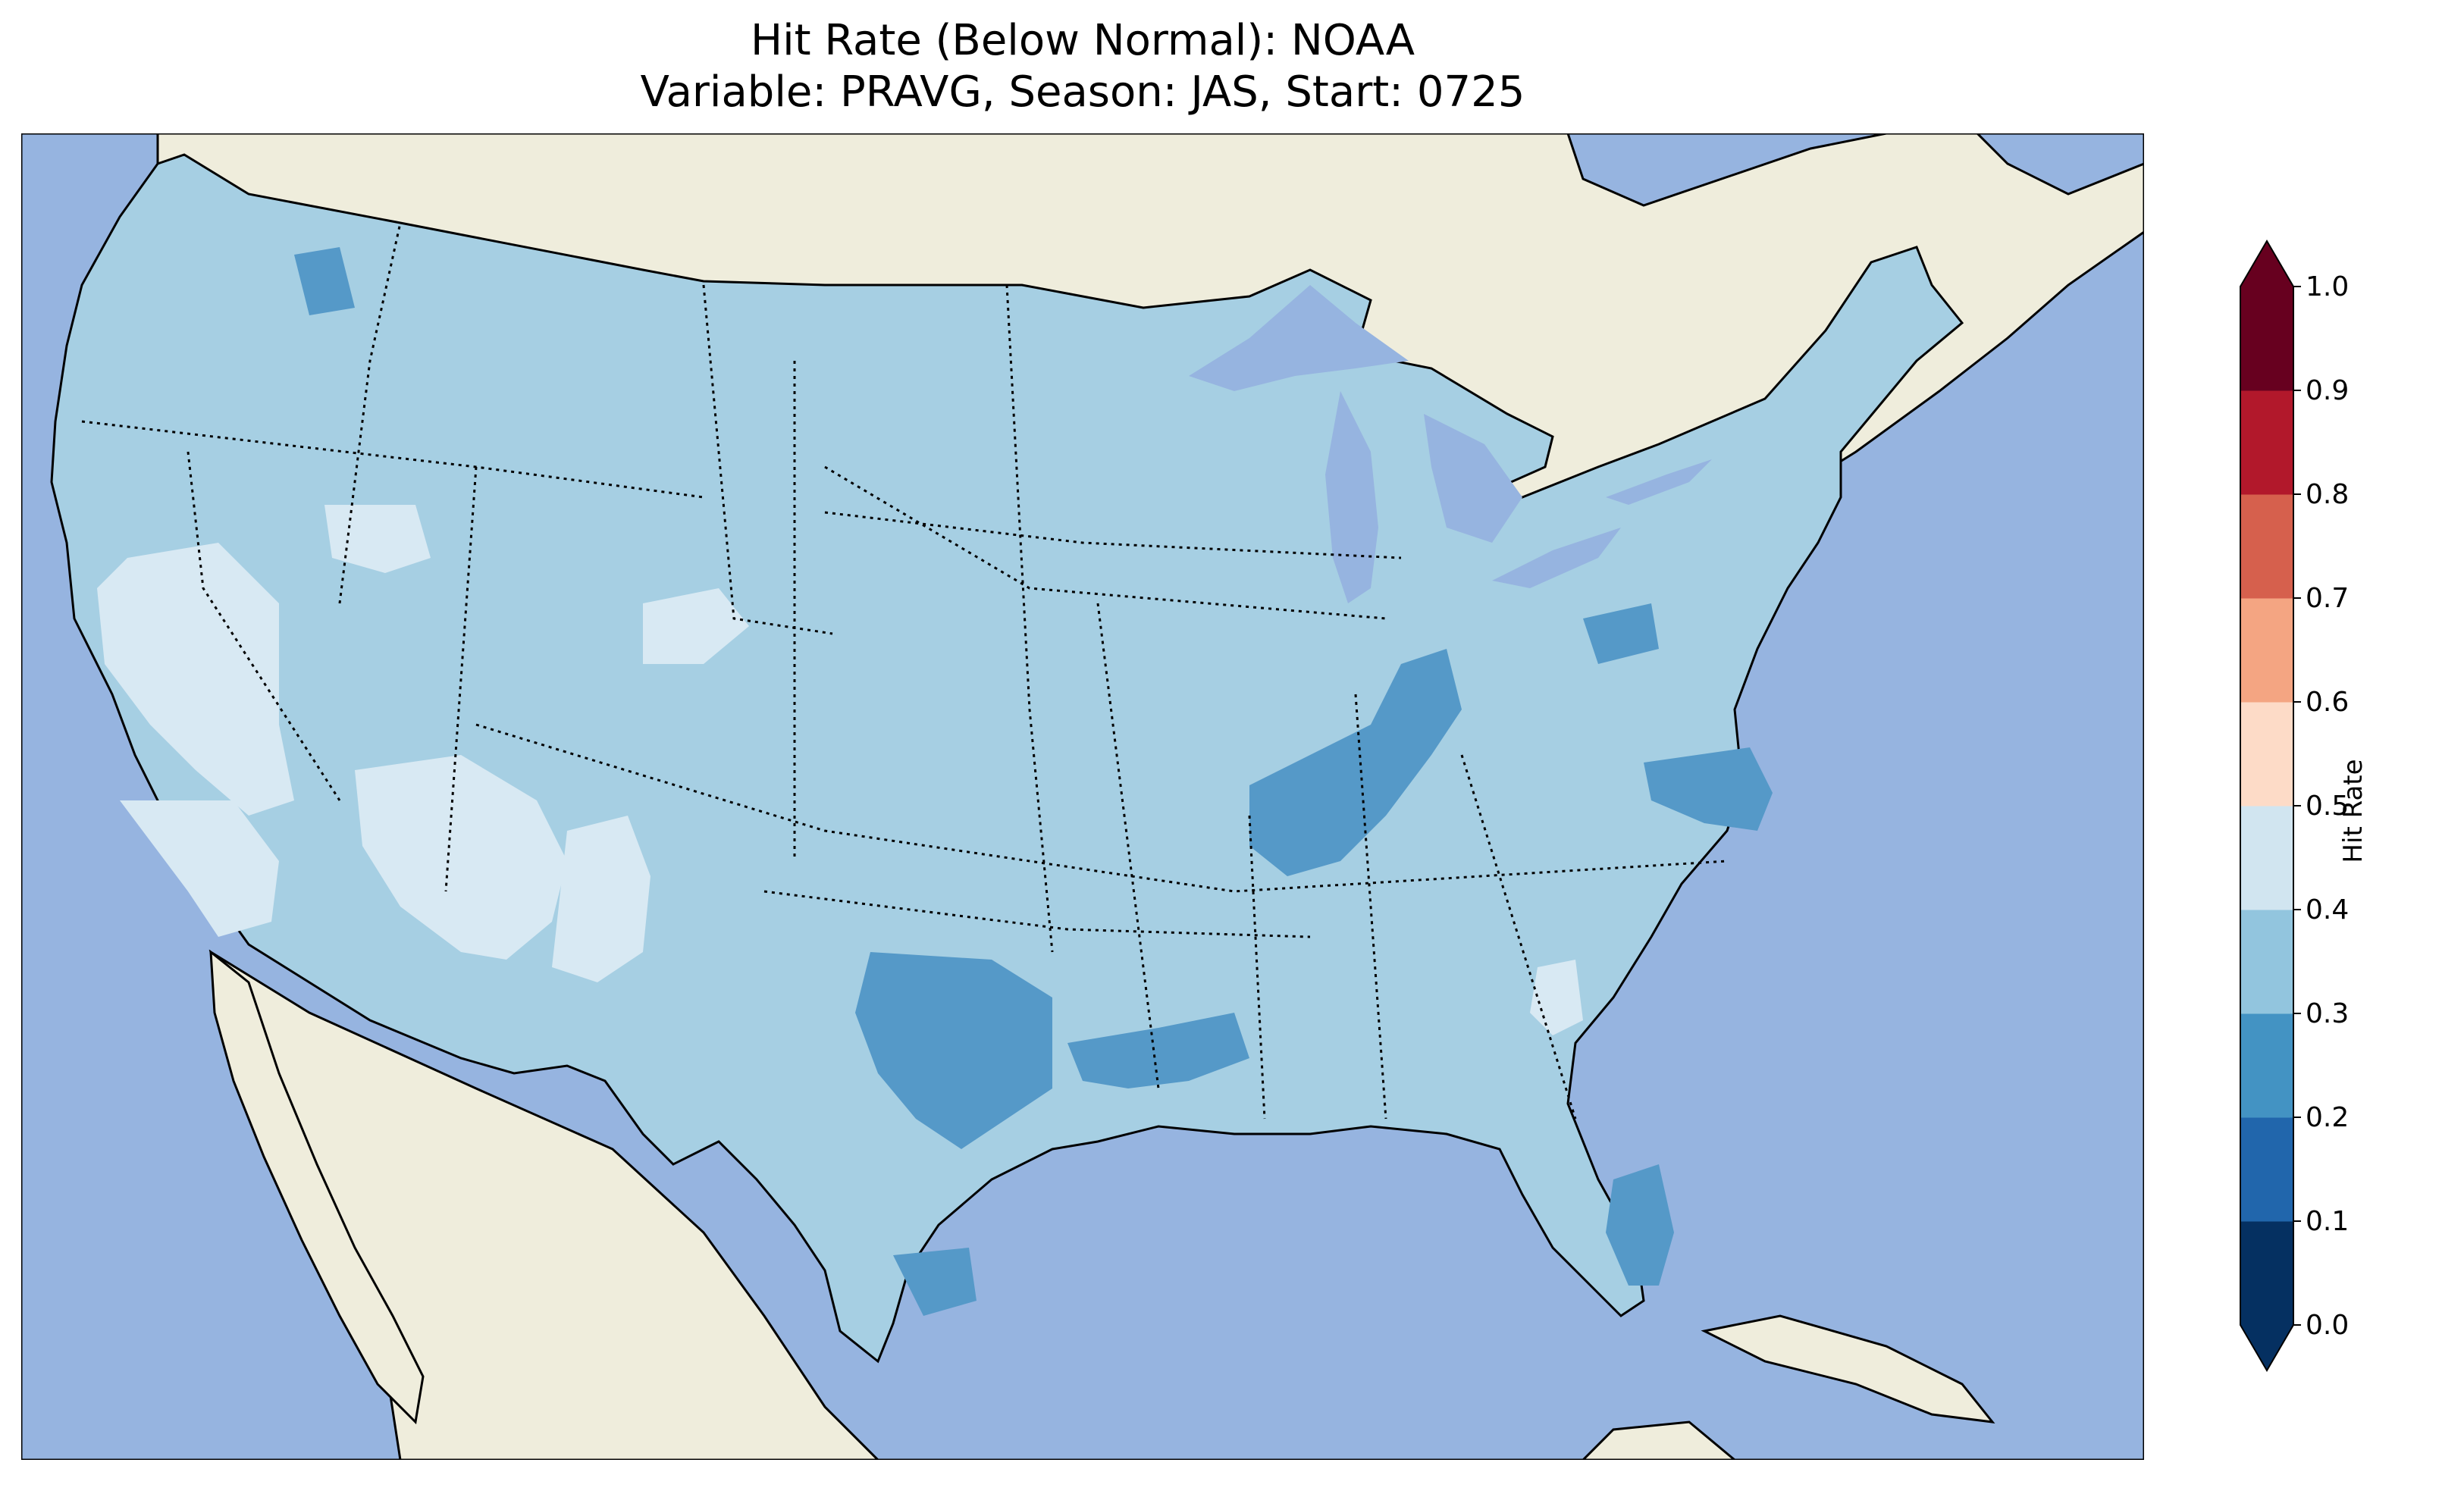 The image size is (2464, 1494). Describe the element at coordinates (2327, 806) in the screenshot. I see `colorbar-tick-label: 0.5` at that location.